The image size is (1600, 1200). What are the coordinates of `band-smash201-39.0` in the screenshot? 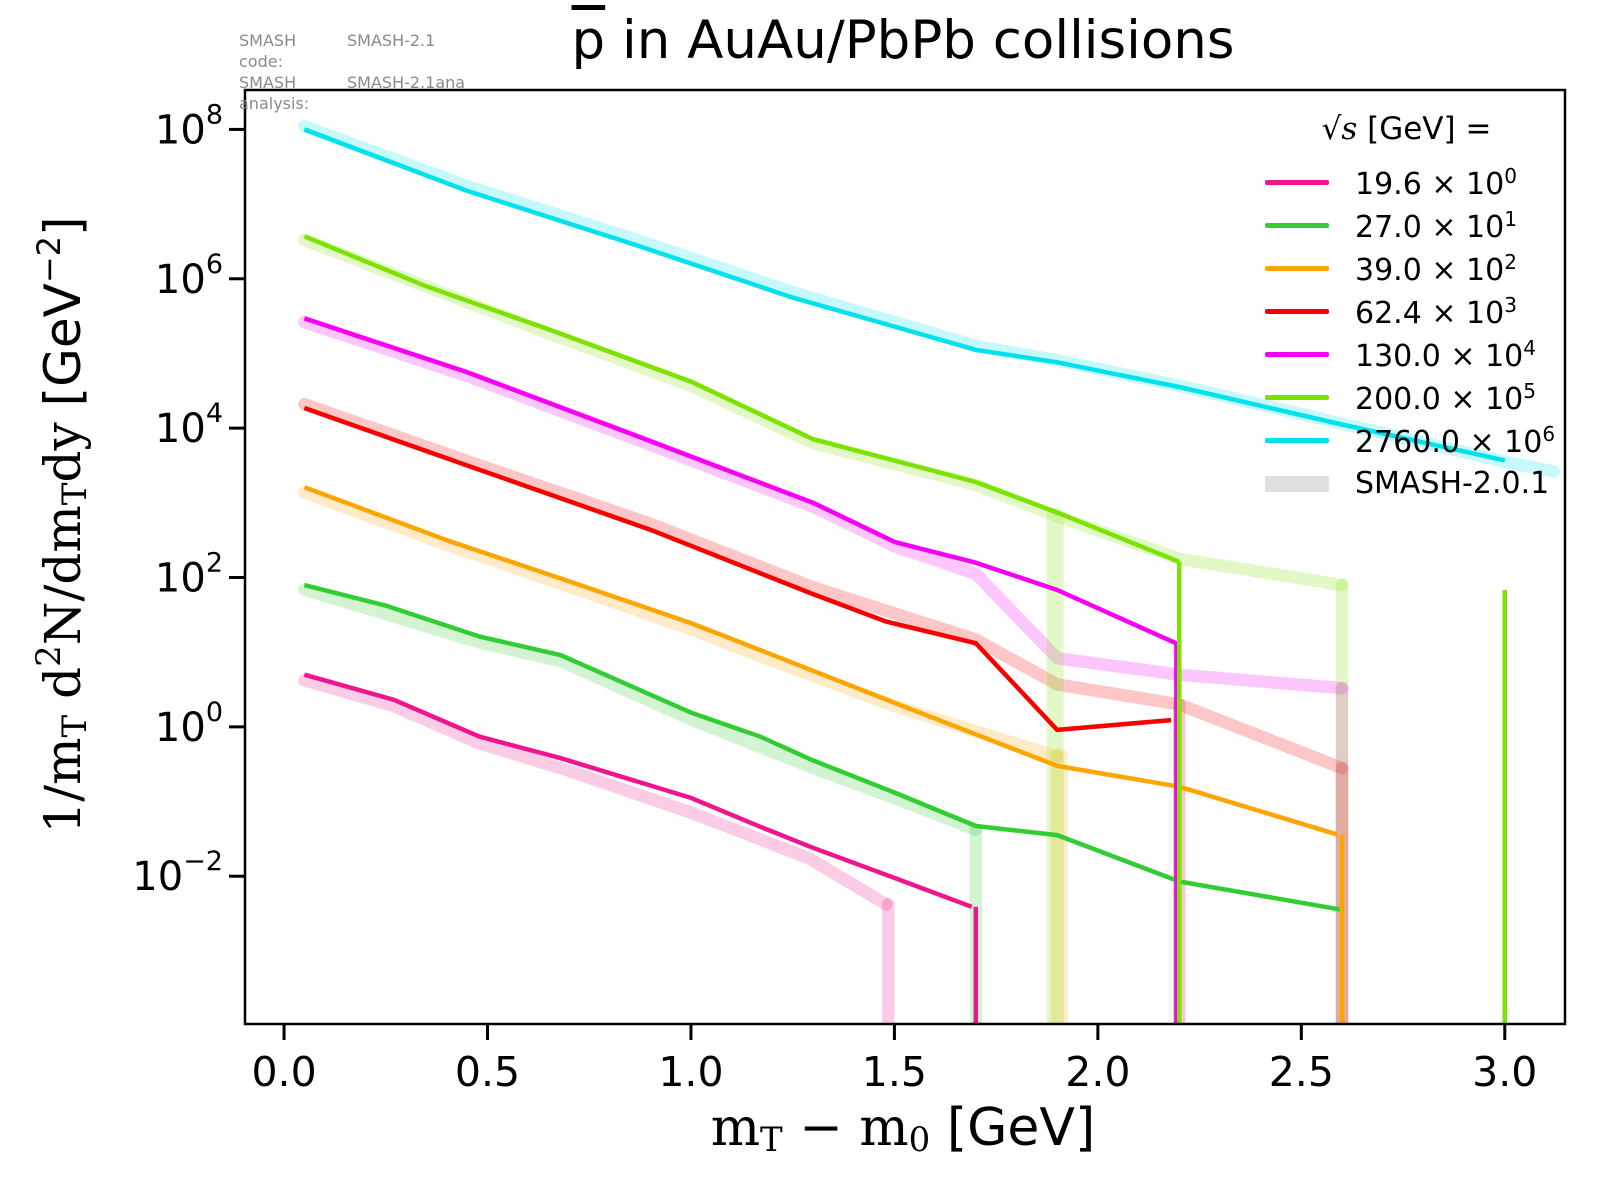 It's located at (681, 624).